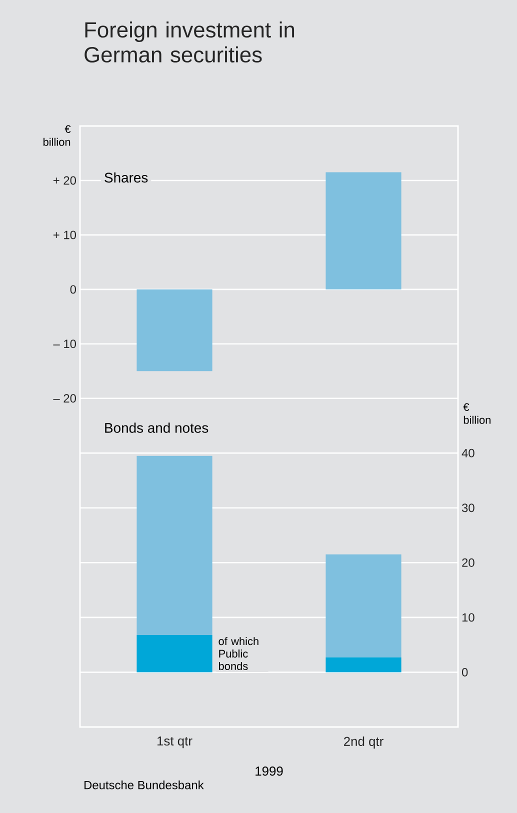  Describe the element at coordinates (126, 177) in the screenshot. I see `text: Shares` at that location.